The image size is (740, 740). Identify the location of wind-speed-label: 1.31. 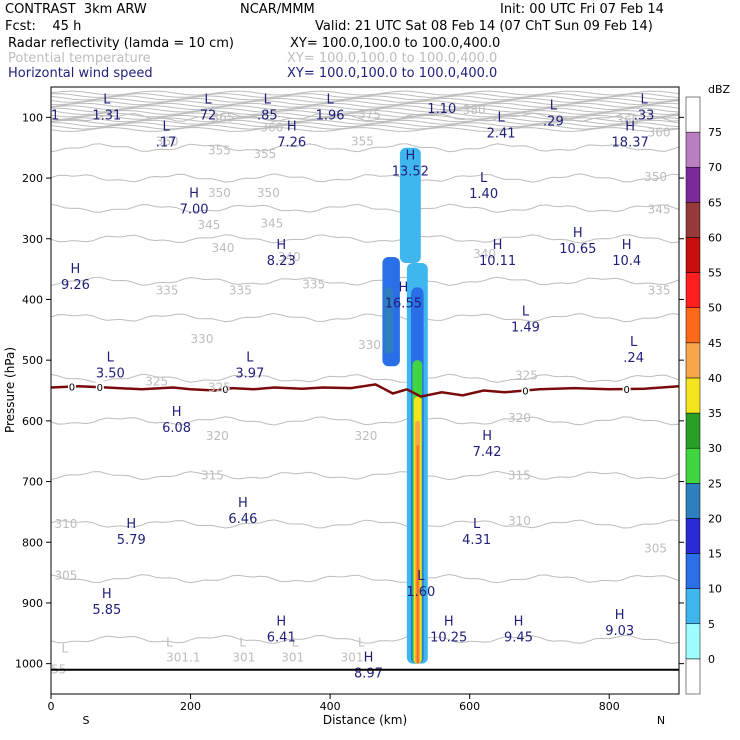
(106, 115).